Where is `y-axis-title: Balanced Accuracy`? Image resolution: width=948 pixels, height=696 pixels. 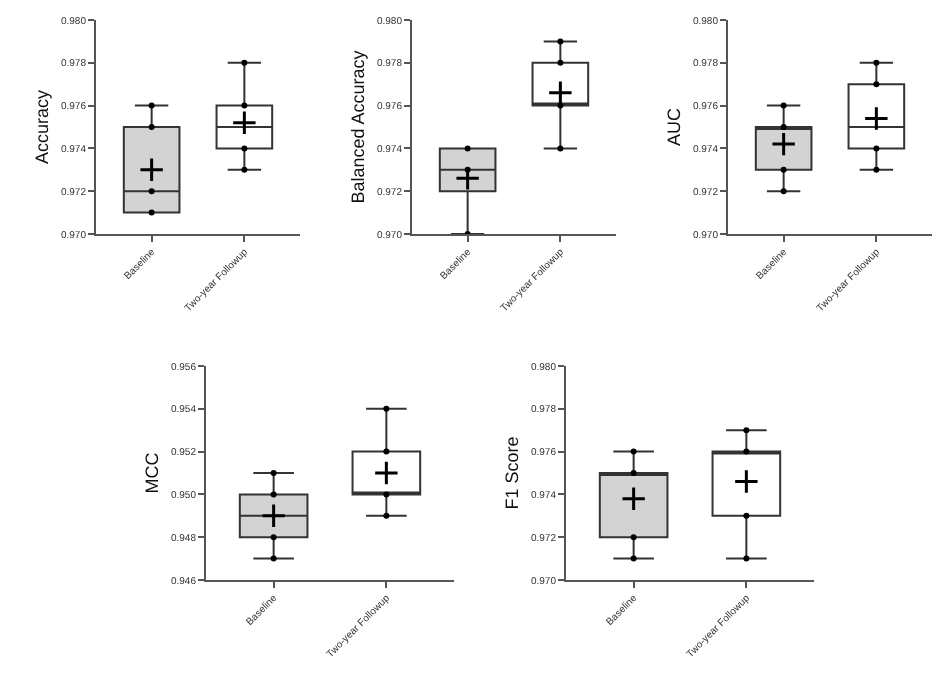 y-axis-title: Balanced Accuracy is located at coordinates (357, 126).